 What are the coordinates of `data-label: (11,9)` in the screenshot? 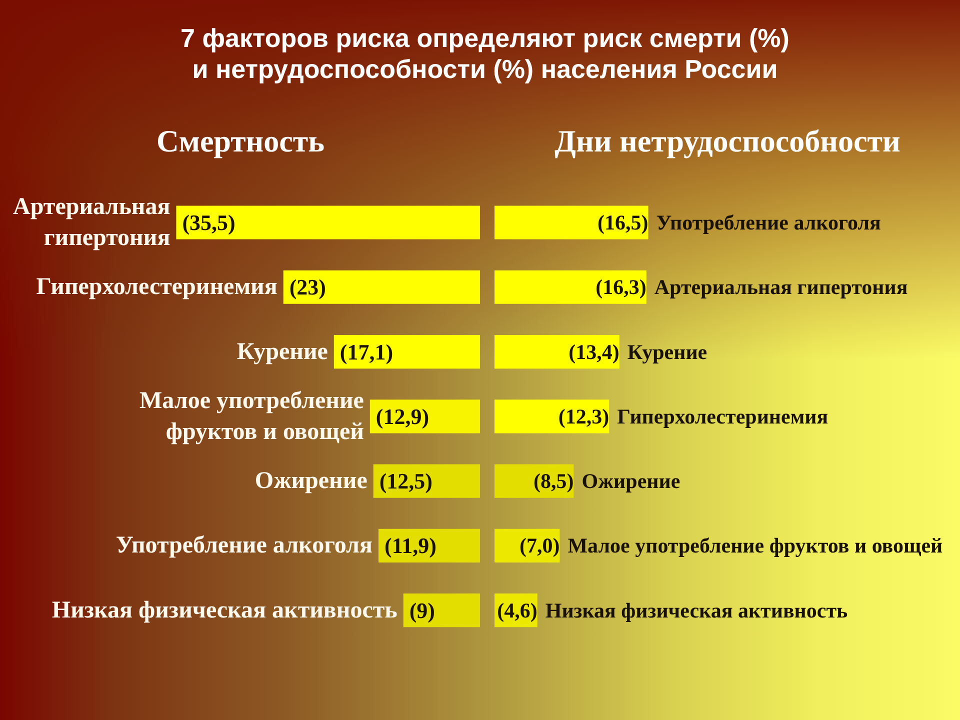 It's located at (410, 545).